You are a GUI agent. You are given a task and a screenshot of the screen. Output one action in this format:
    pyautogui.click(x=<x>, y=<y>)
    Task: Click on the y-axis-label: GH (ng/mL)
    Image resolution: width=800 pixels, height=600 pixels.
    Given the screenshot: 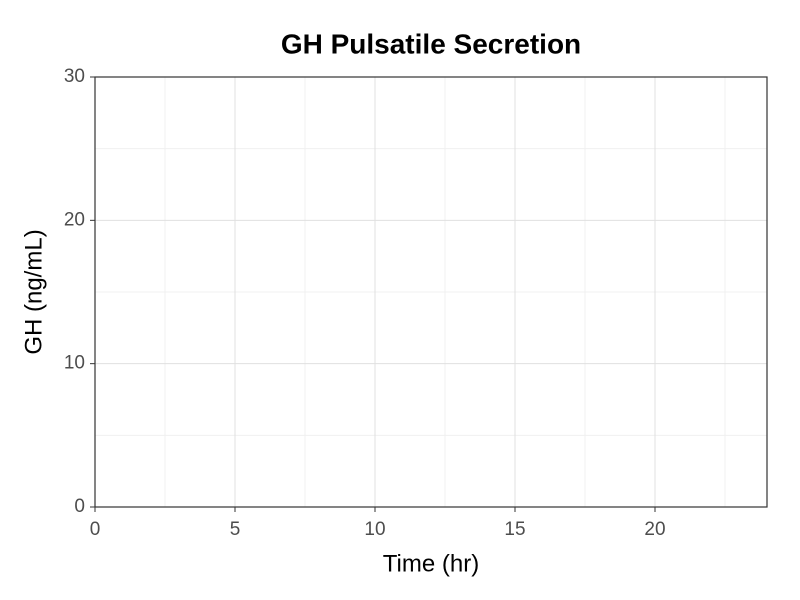 What is the action you would take?
    pyautogui.click(x=33, y=291)
    